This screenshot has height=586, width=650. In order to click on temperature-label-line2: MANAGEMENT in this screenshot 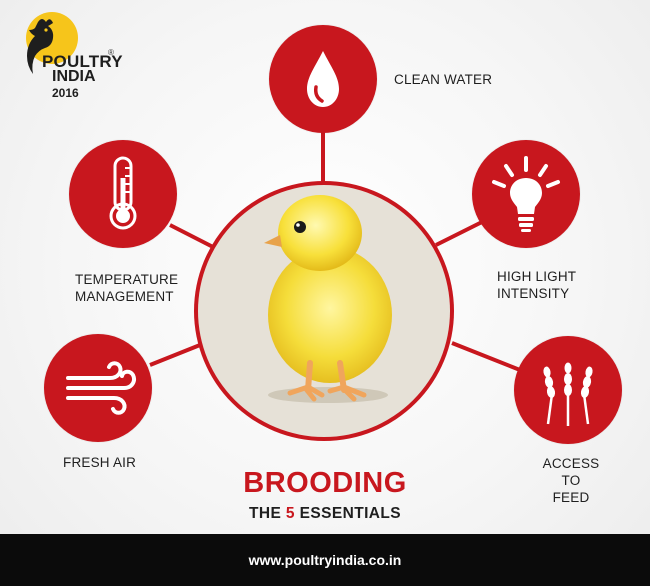, I will do `click(124, 296)`.